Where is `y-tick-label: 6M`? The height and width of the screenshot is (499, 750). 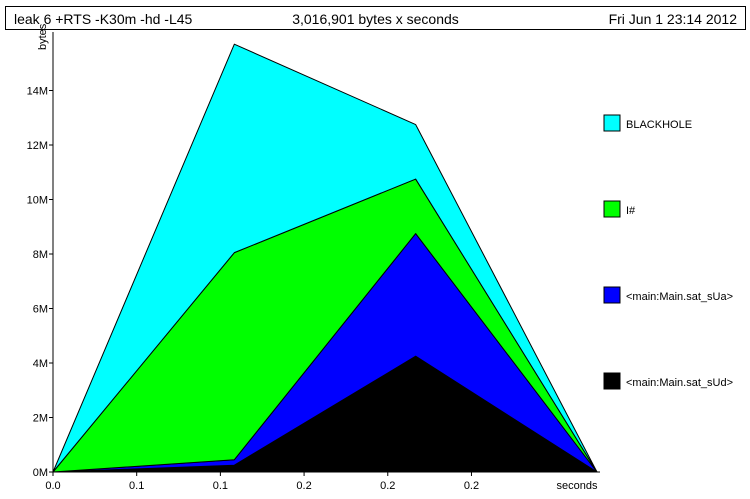 y-tick-label: 6M is located at coordinates (40, 310).